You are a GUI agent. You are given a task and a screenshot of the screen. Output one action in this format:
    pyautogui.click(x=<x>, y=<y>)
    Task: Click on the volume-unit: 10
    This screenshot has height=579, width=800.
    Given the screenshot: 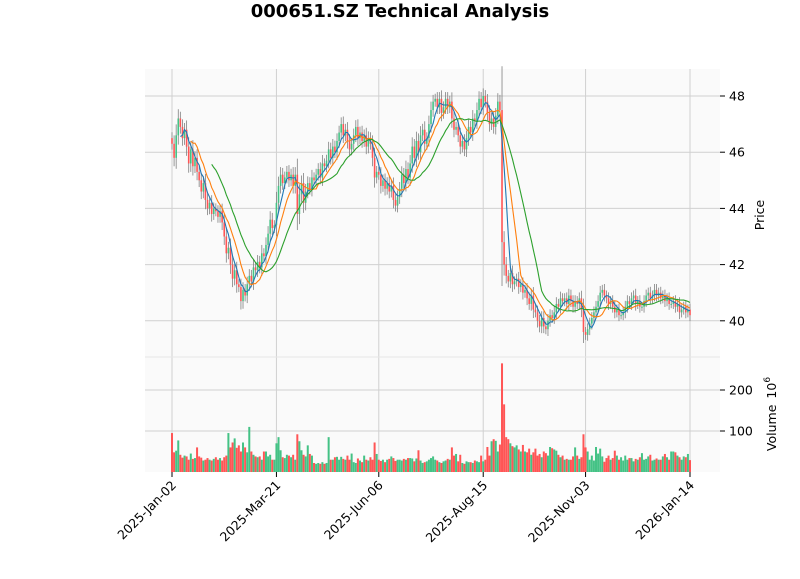 What is the action you would take?
    pyautogui.click(x=771, y=391)
    